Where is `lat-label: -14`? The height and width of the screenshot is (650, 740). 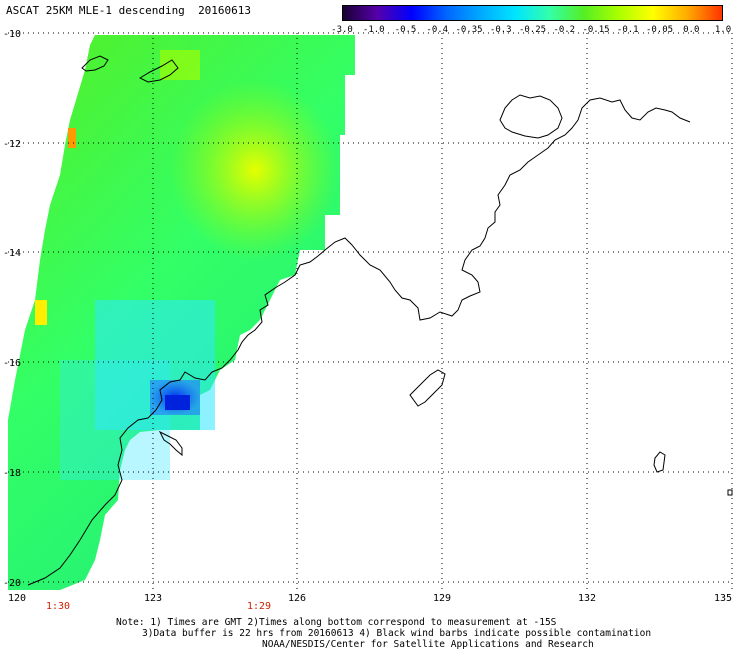 lat-label: -14 is located at coordinates (12, 253).